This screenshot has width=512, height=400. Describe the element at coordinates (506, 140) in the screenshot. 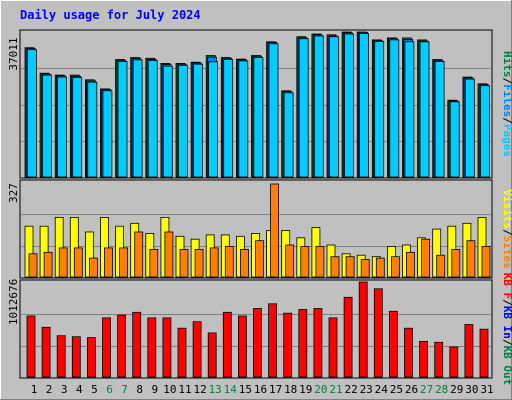

I see `legend-part-0-4: Pages` at that location.